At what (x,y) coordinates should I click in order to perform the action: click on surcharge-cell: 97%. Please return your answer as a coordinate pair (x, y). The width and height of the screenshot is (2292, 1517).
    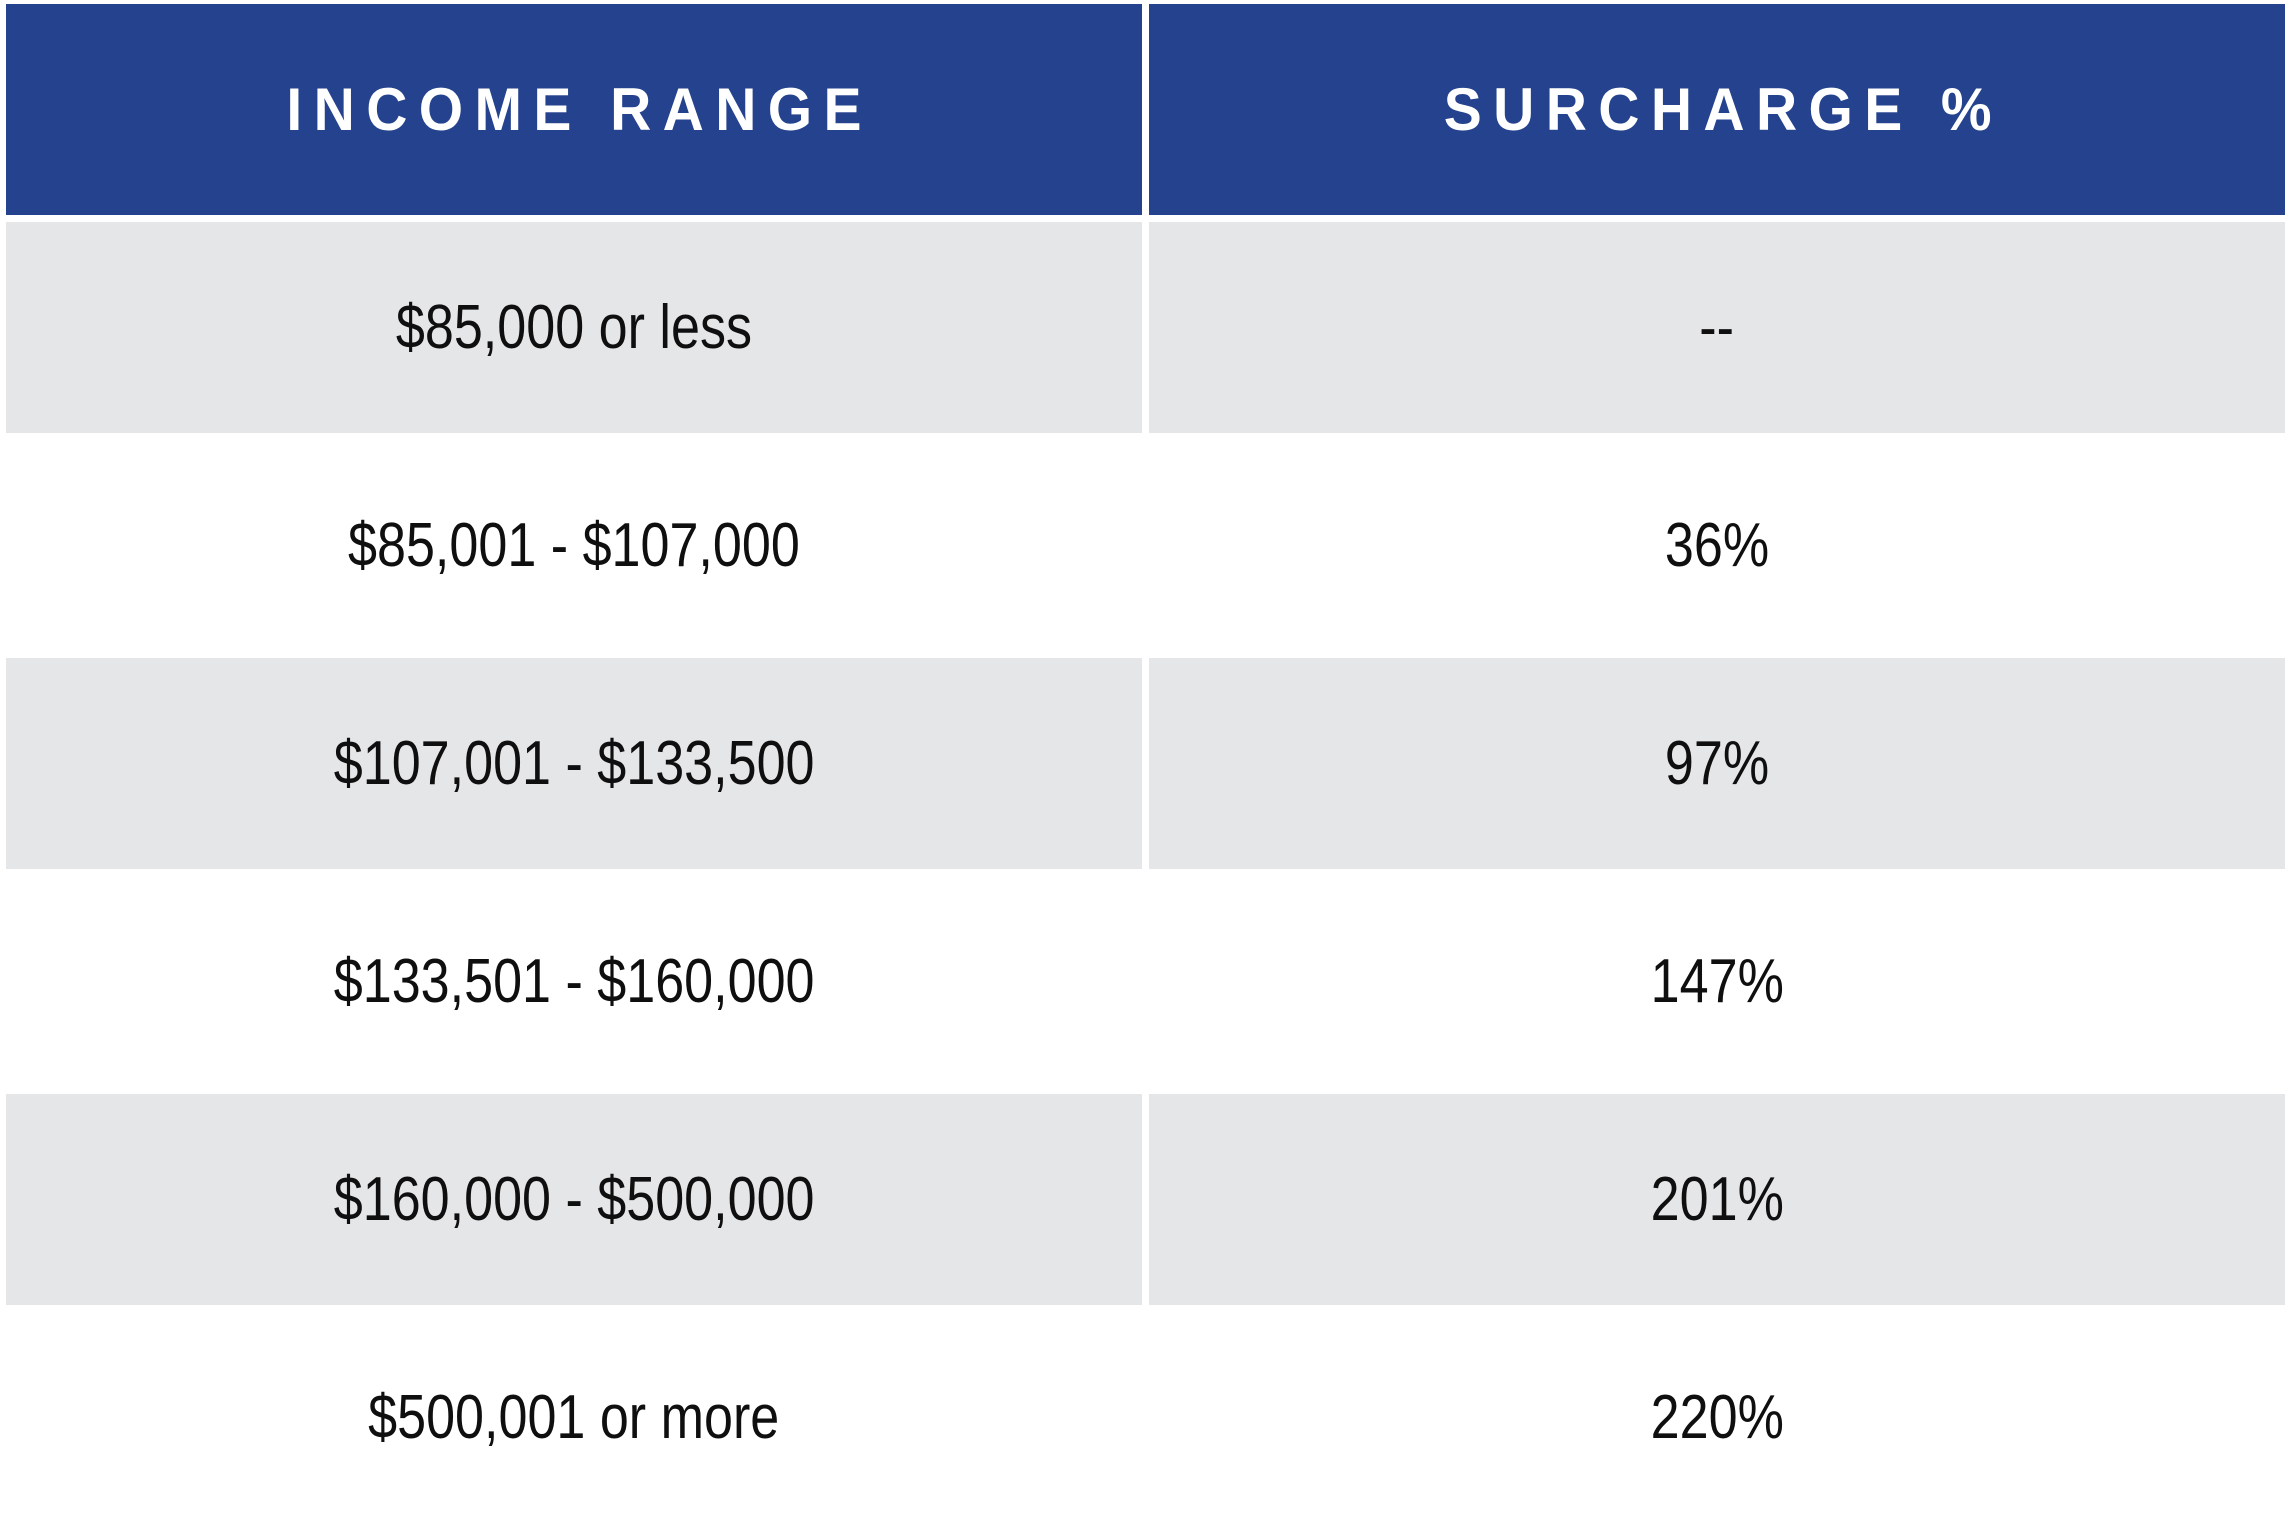
    Looking at the image, I should click on (1717, 763).